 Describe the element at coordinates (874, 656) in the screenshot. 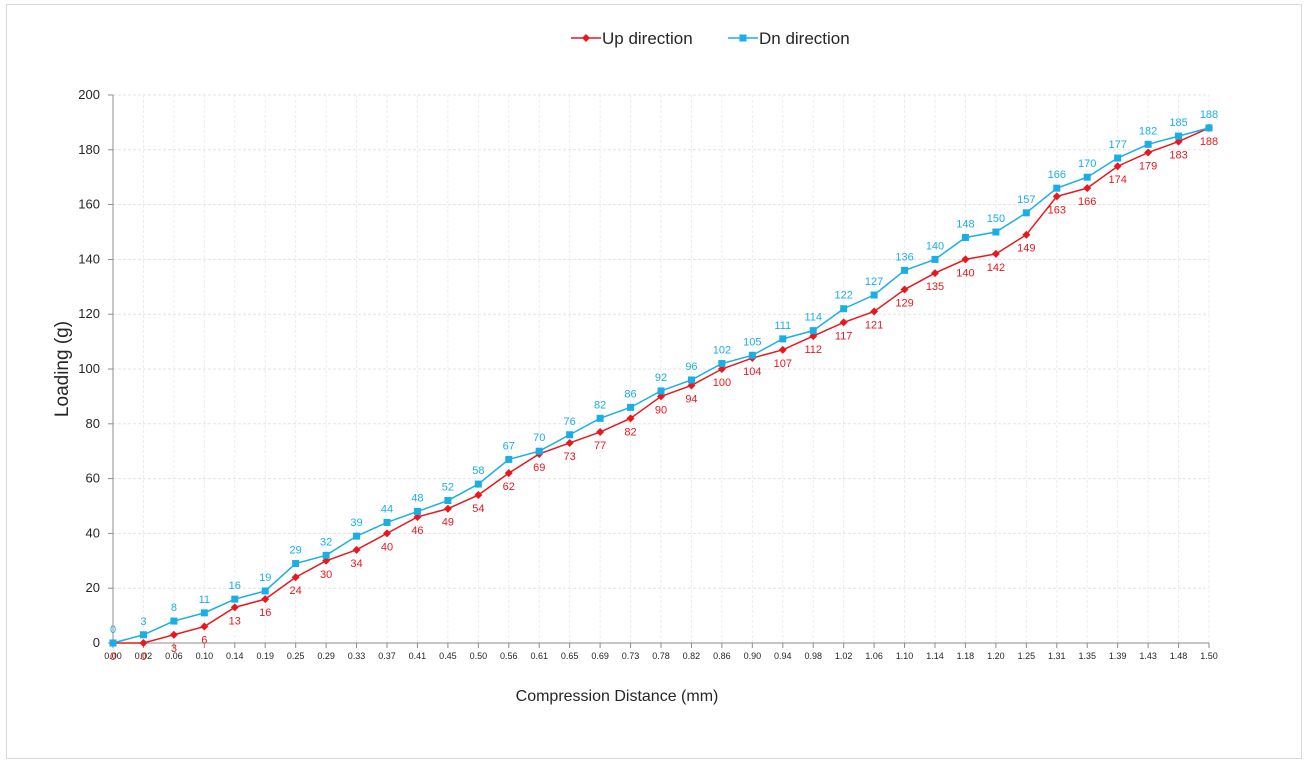

I see `x-tick-label: 1.06` at that location.